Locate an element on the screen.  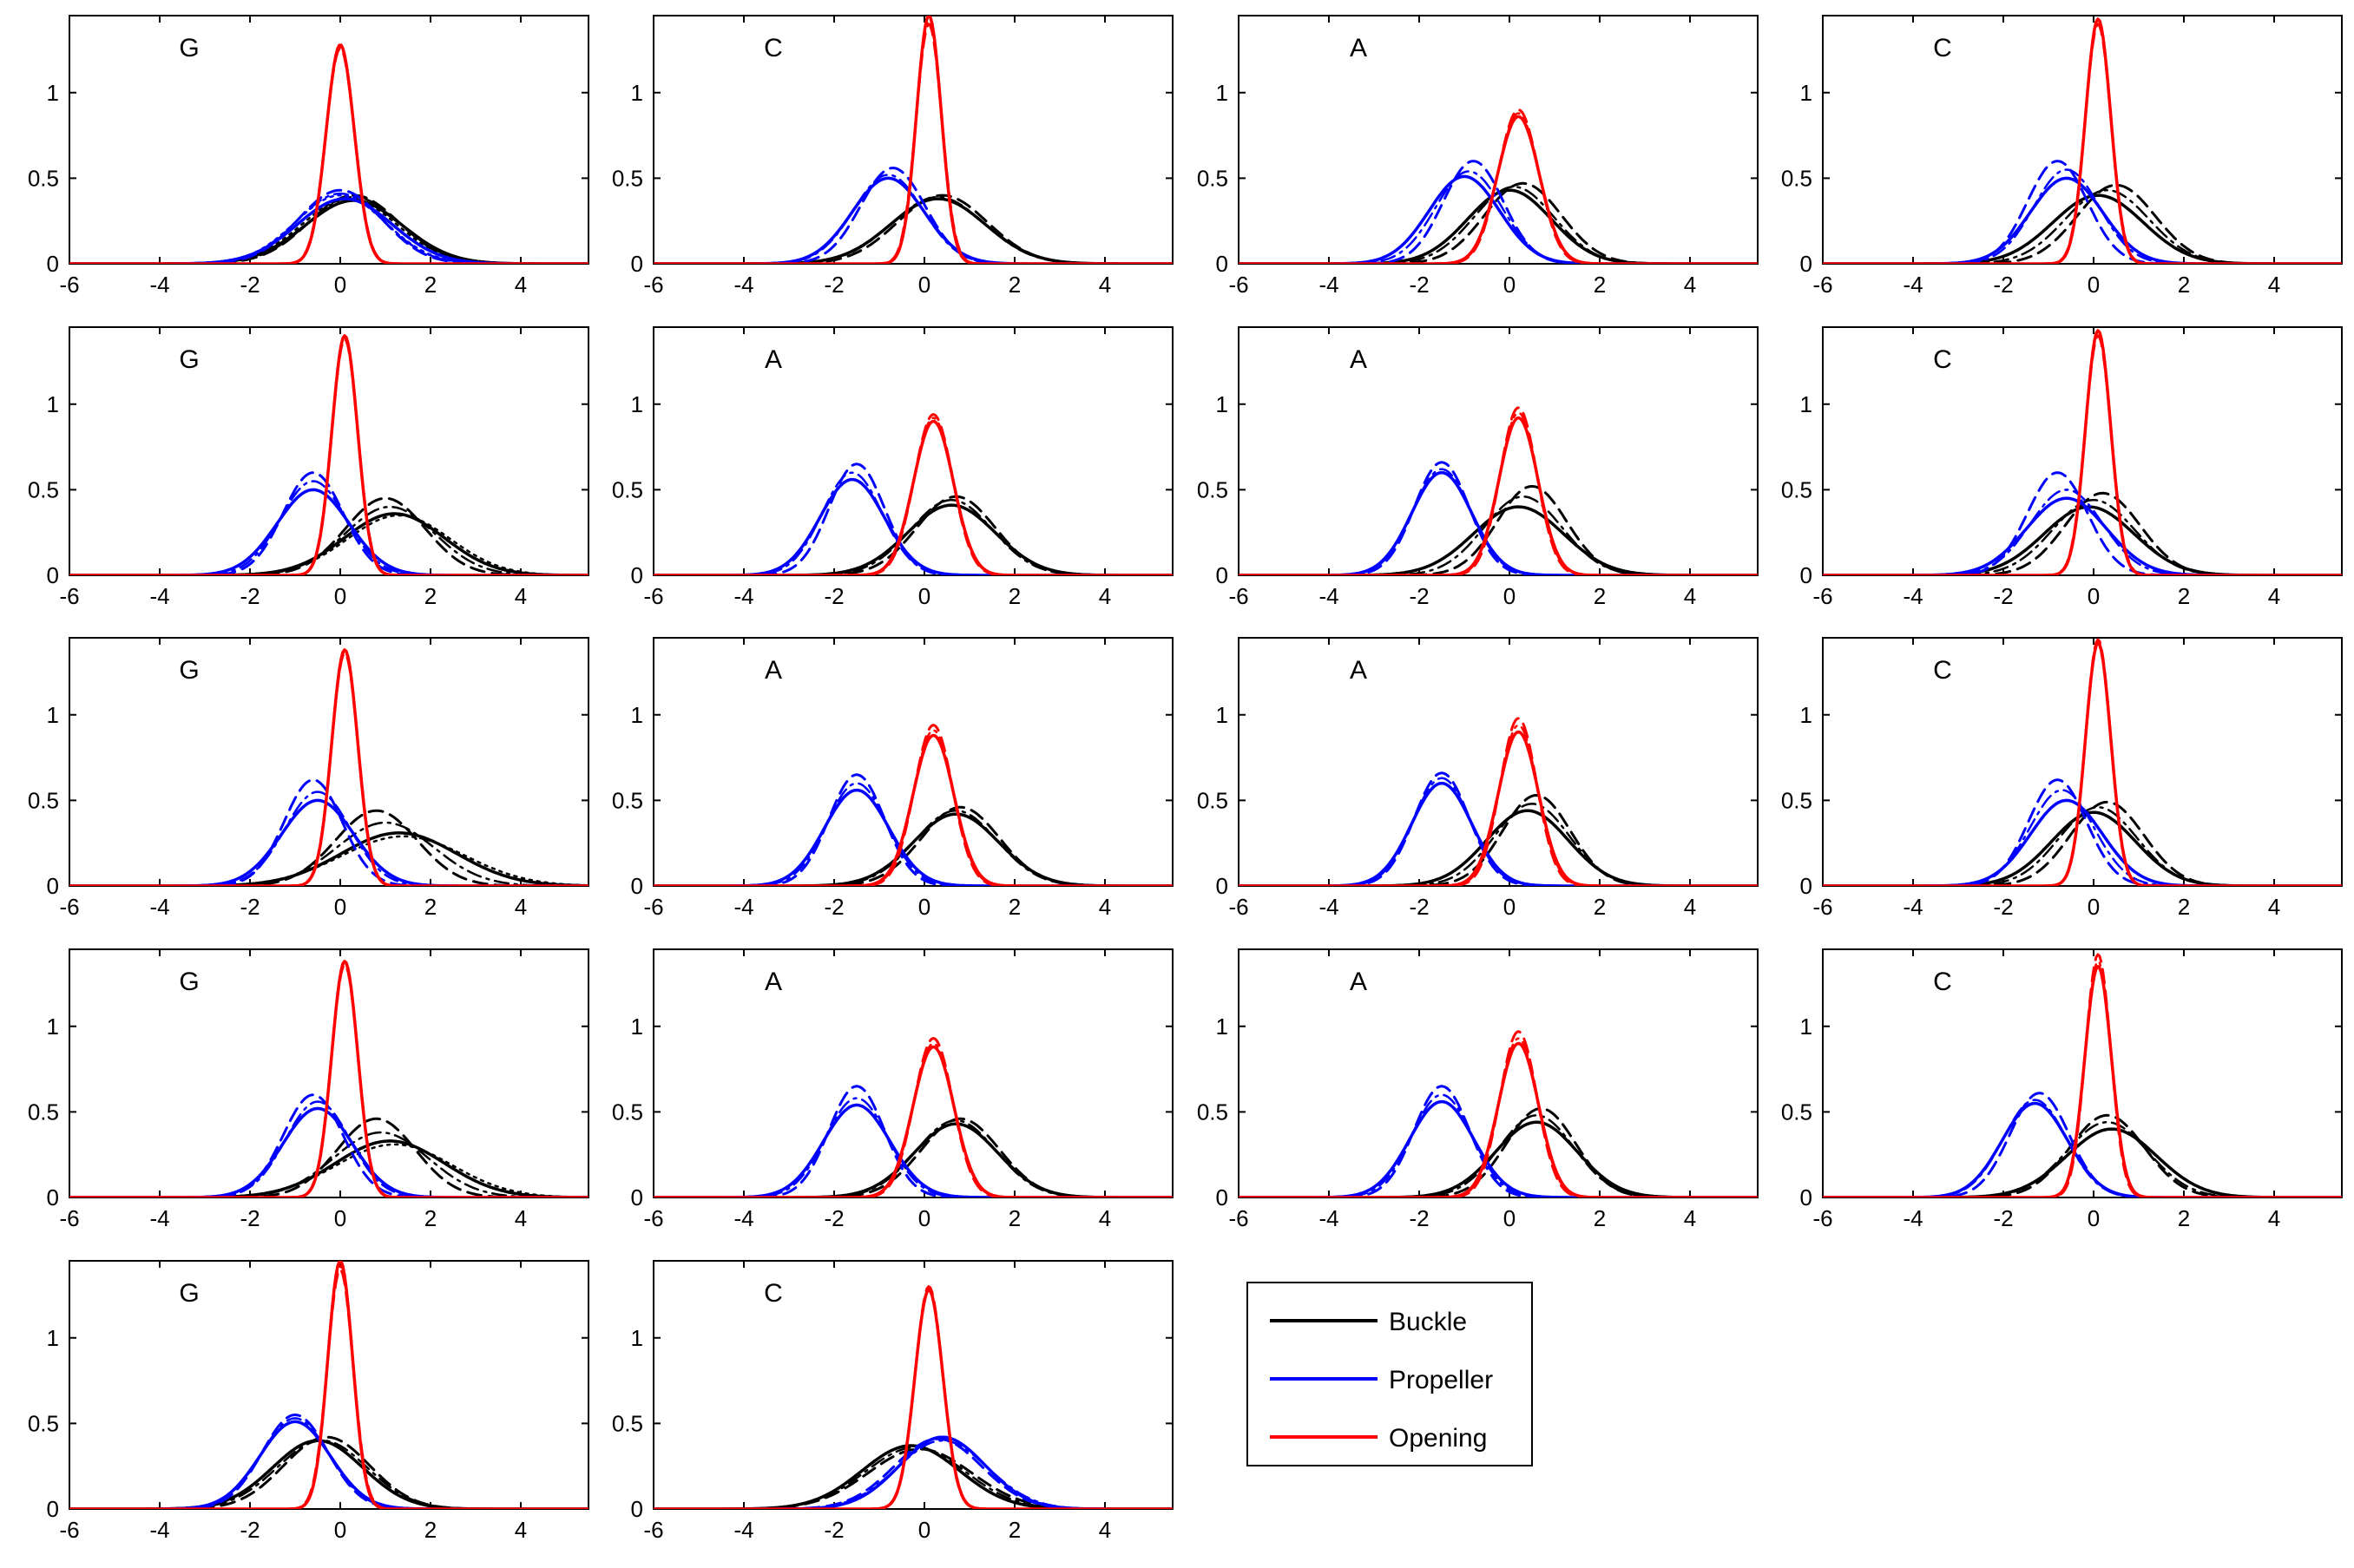
legend-label: Buckle is located at coordinates (1428, 1322).